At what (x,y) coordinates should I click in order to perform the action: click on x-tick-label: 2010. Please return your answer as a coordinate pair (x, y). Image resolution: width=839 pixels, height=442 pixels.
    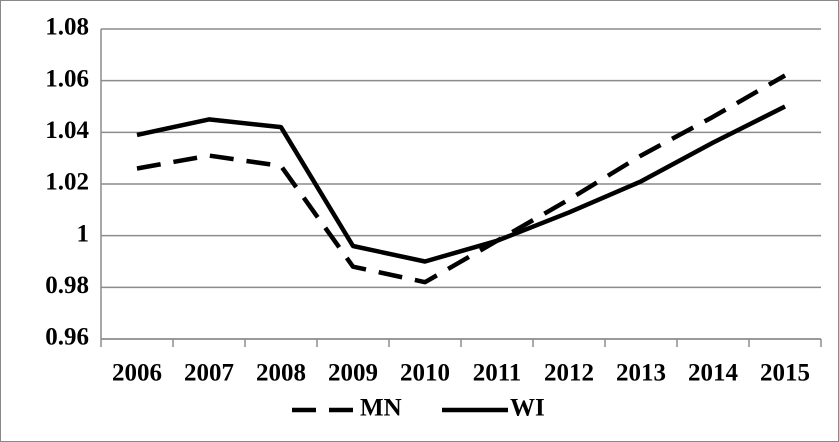
    Looking at the image, I should click on (425, 373).